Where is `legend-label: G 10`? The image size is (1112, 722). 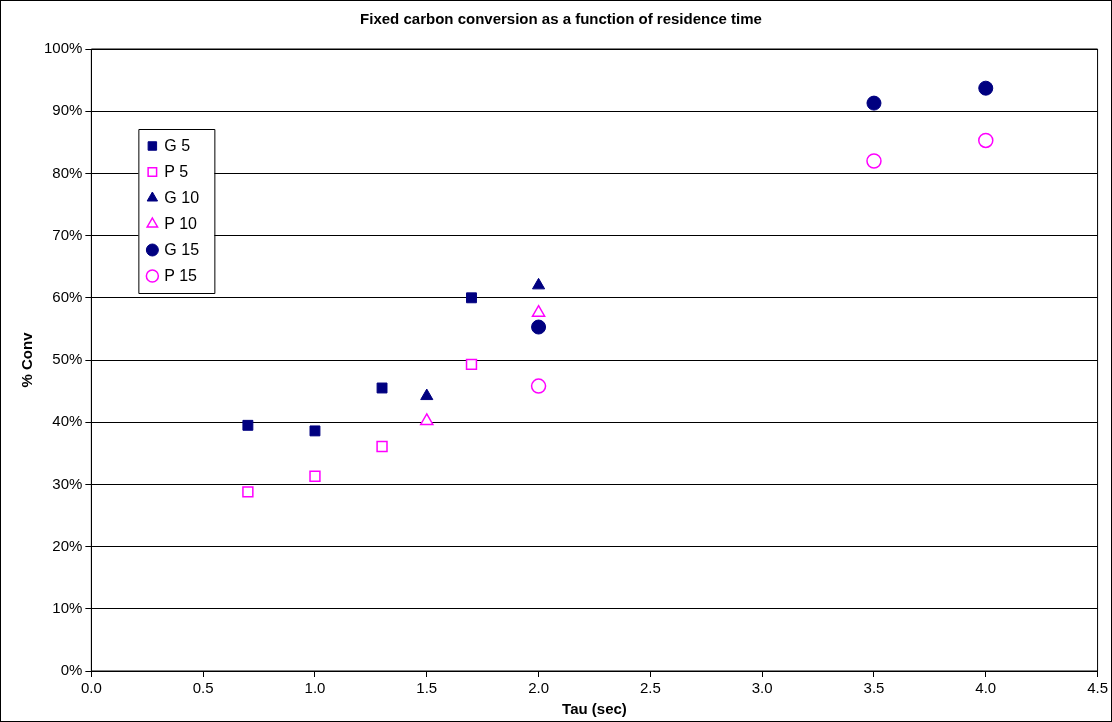
legend-label: G 10 is located at coordinates (182, 198).